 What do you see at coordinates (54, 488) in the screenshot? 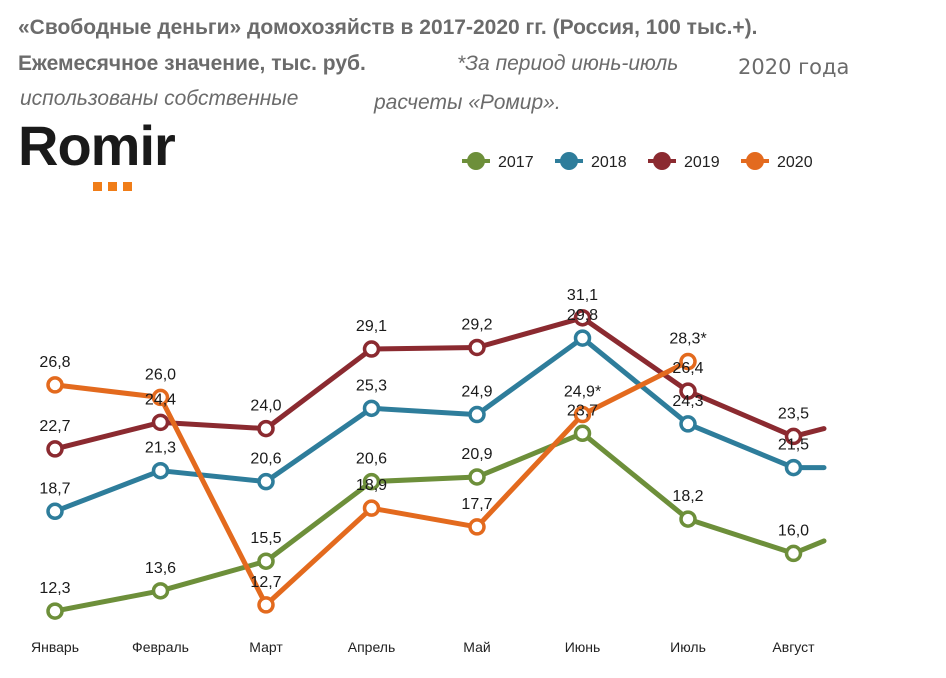
I see `data-label-2018: 18,7` at bounding box center [54, 488].